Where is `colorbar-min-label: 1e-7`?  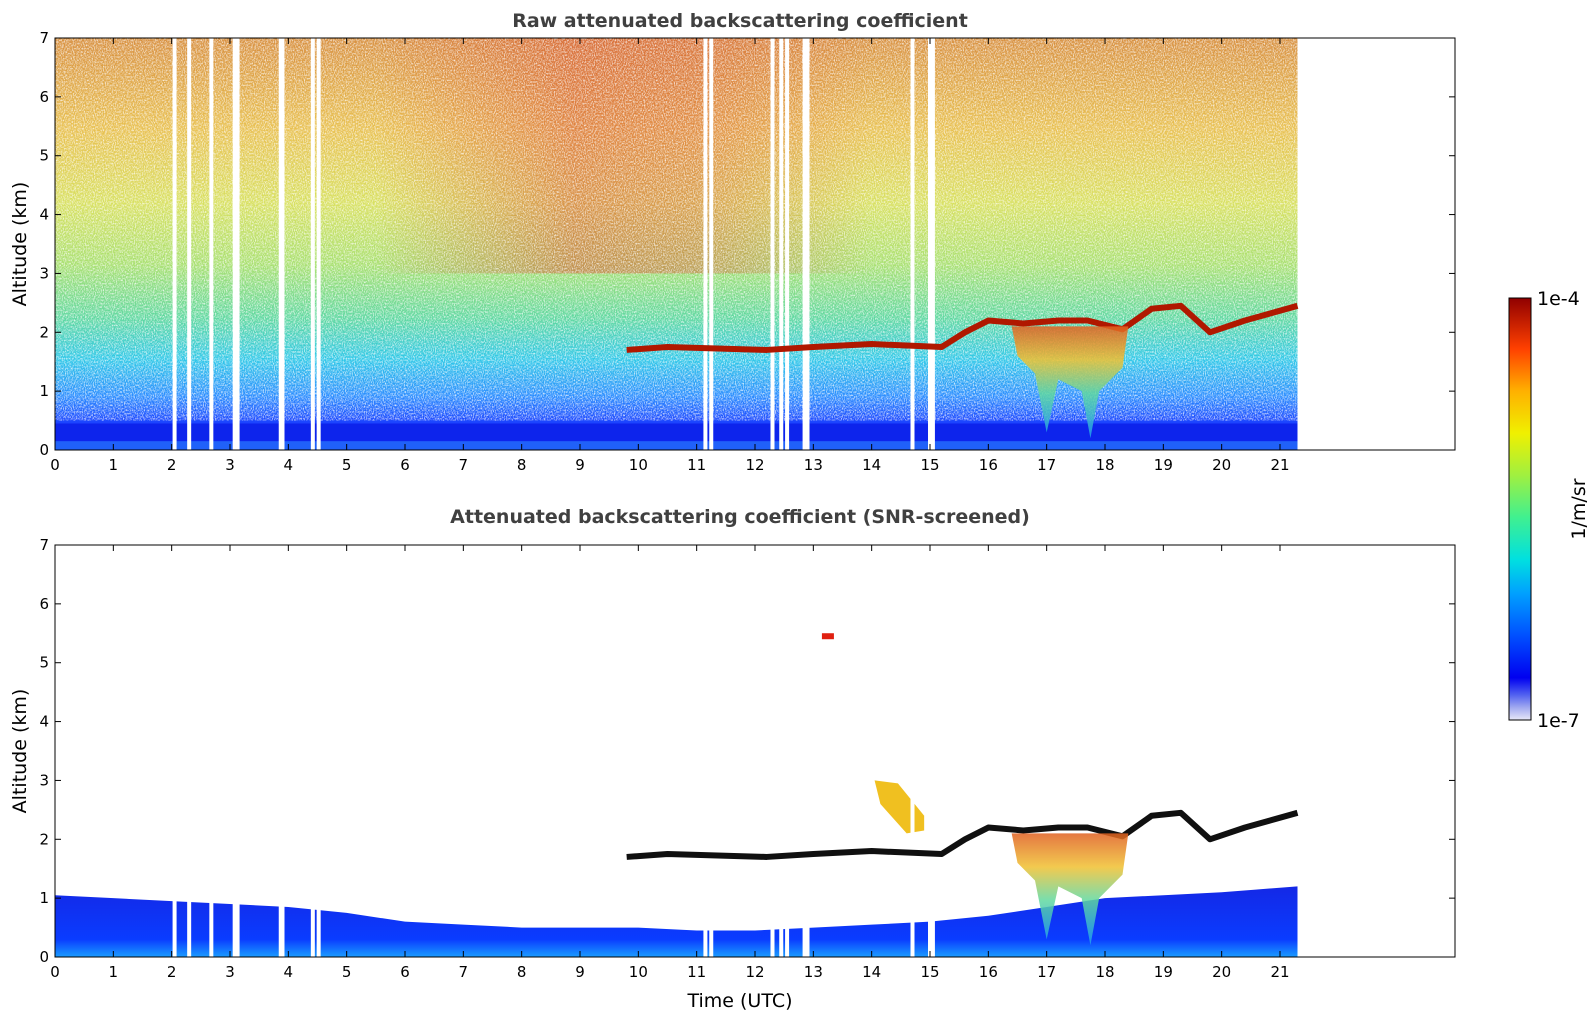 colorbar-min-label: 1e-7 is located at coordinates (1558, 721).